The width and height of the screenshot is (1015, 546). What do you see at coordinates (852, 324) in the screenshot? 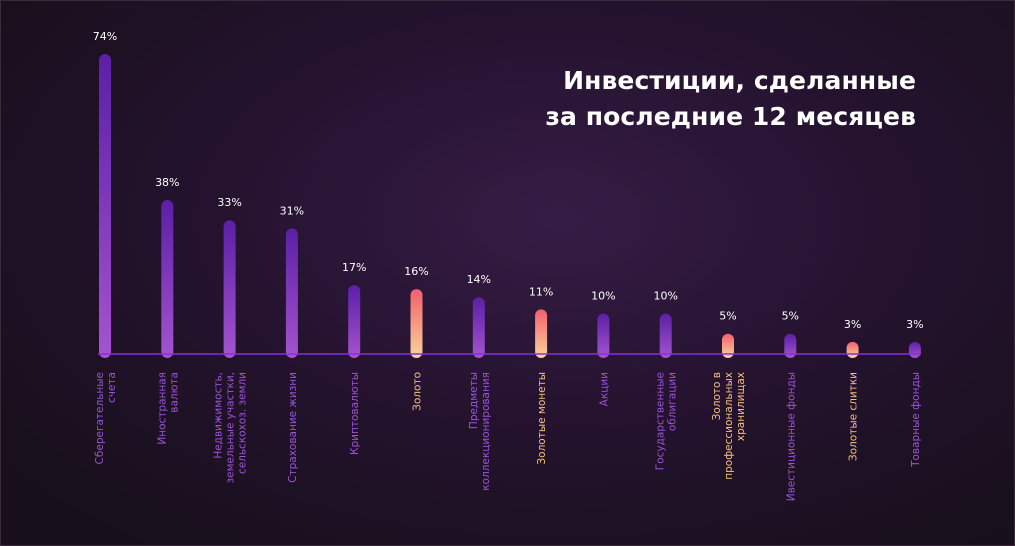
I see `value-label-13: 3%` at bounding box center [852, 324].